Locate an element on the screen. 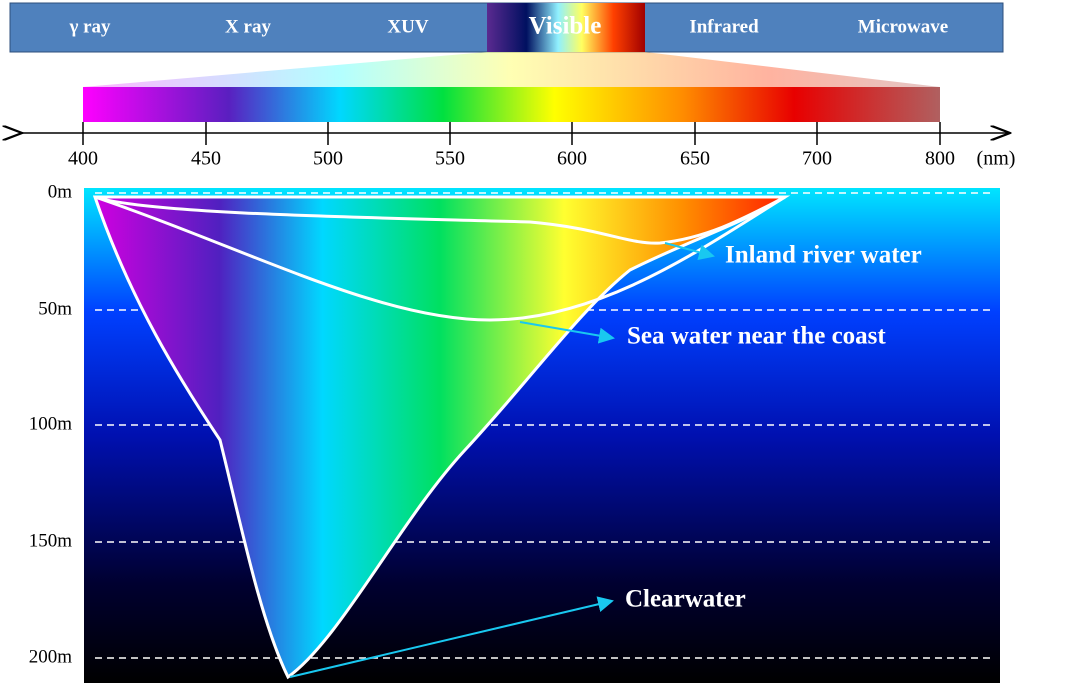 This screenshot has height=683, width=1080. depth-label: 200m is located at coordinates (51, 656).